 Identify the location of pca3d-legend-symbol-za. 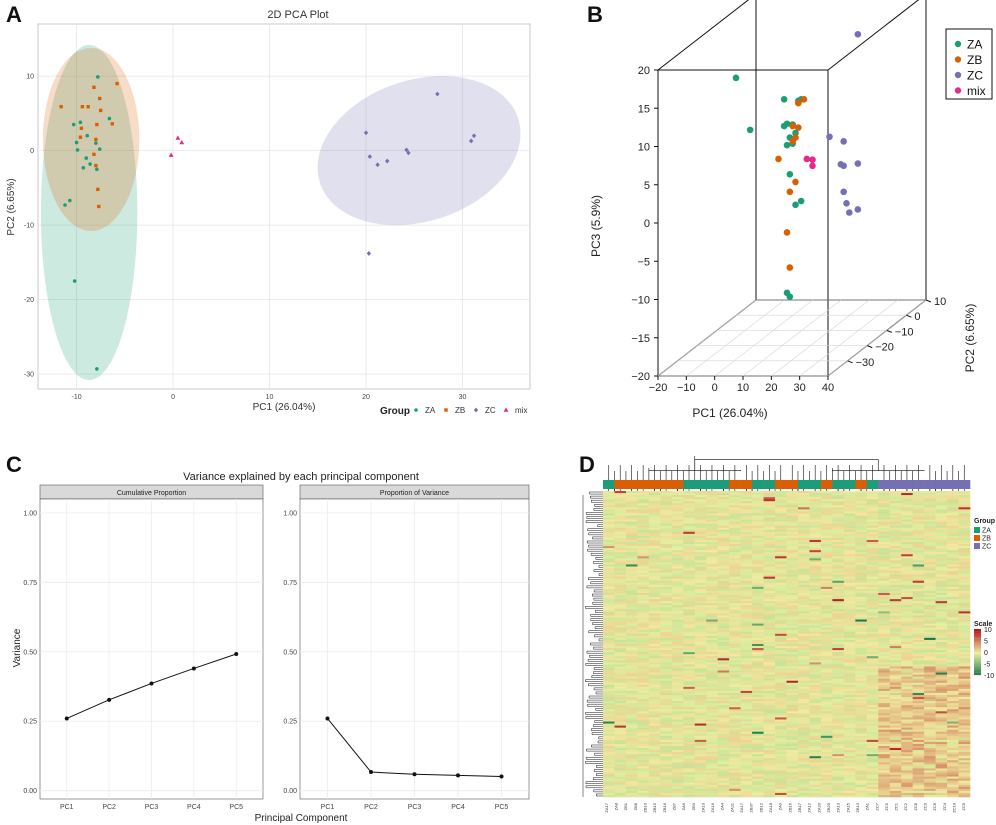
(958, 44).